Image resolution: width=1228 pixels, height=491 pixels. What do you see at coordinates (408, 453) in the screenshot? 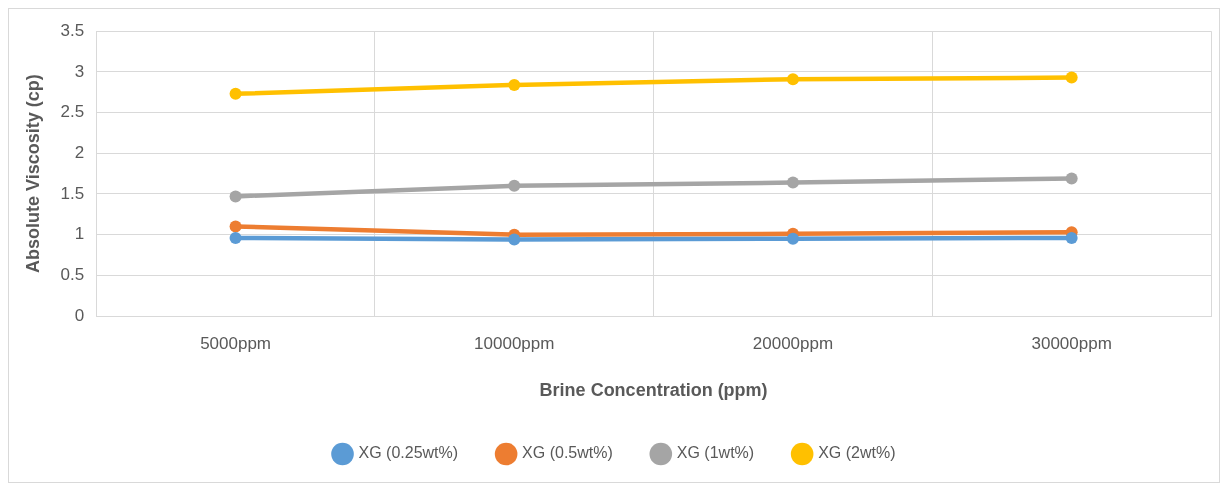
I see `legend-label: XG (0.25wt%)` at bounding box center [408, 453].